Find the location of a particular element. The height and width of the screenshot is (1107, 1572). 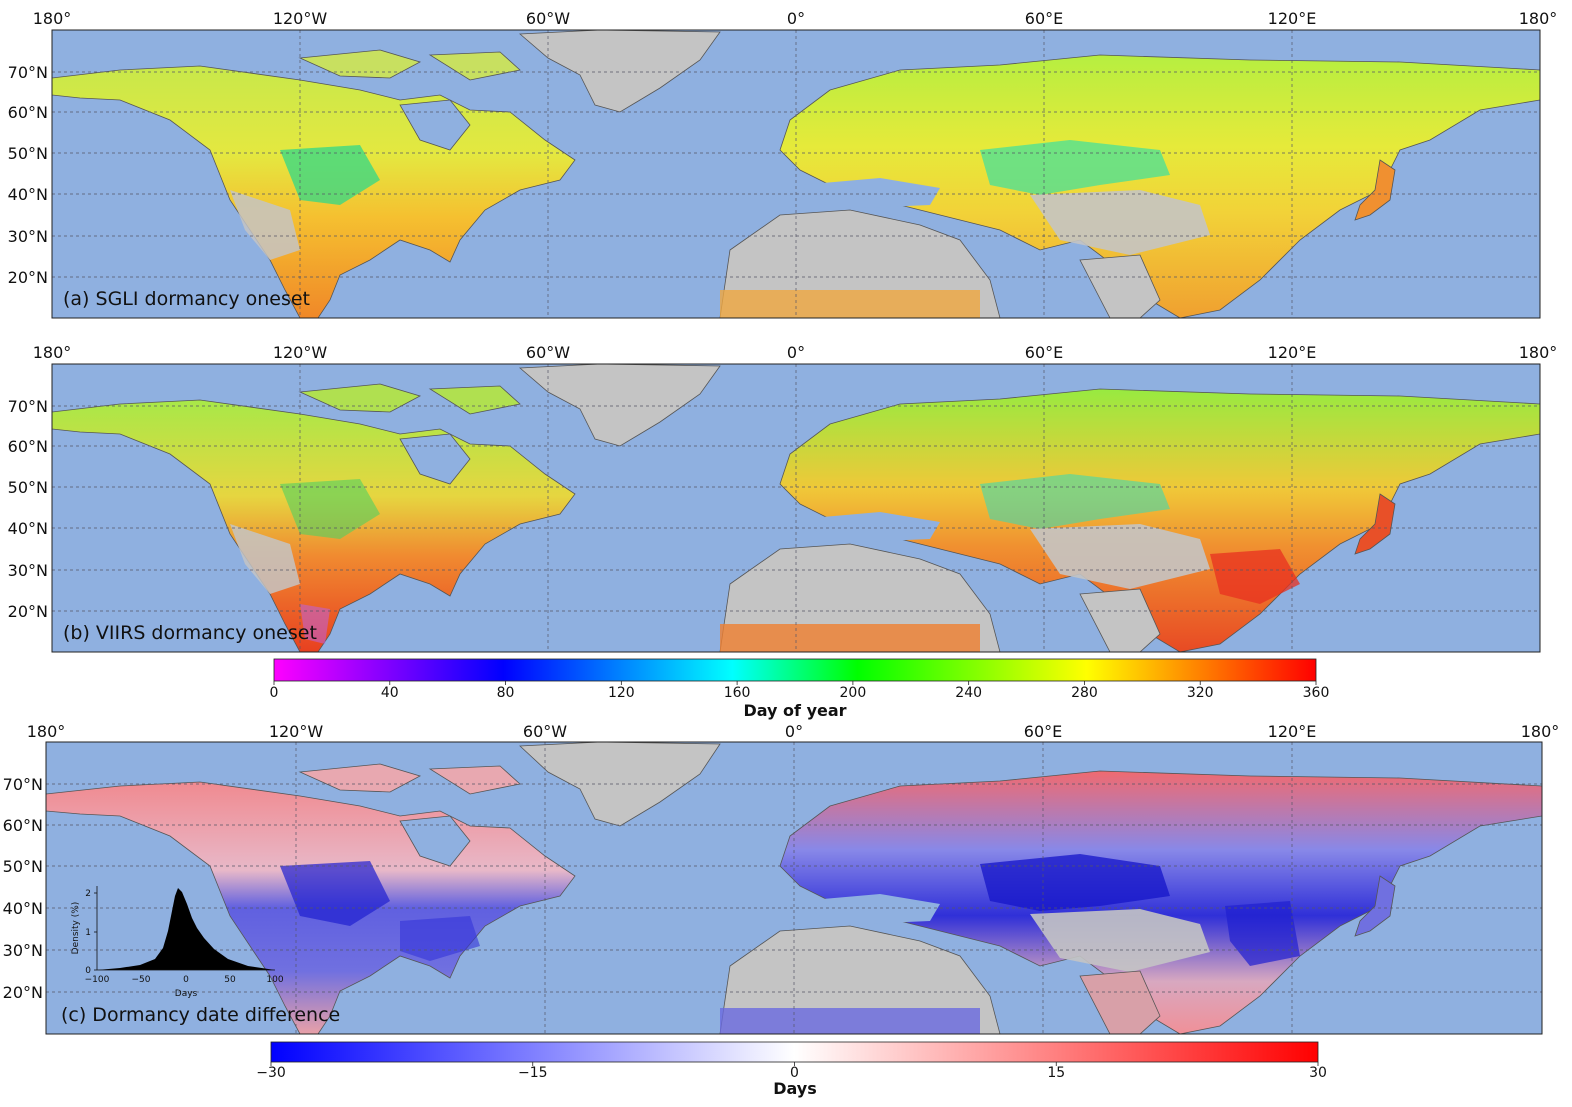

lon-labels-b: 180° 120°W 60°W 0° 60°E 120°E 180° is located at coordinates (795, 352).